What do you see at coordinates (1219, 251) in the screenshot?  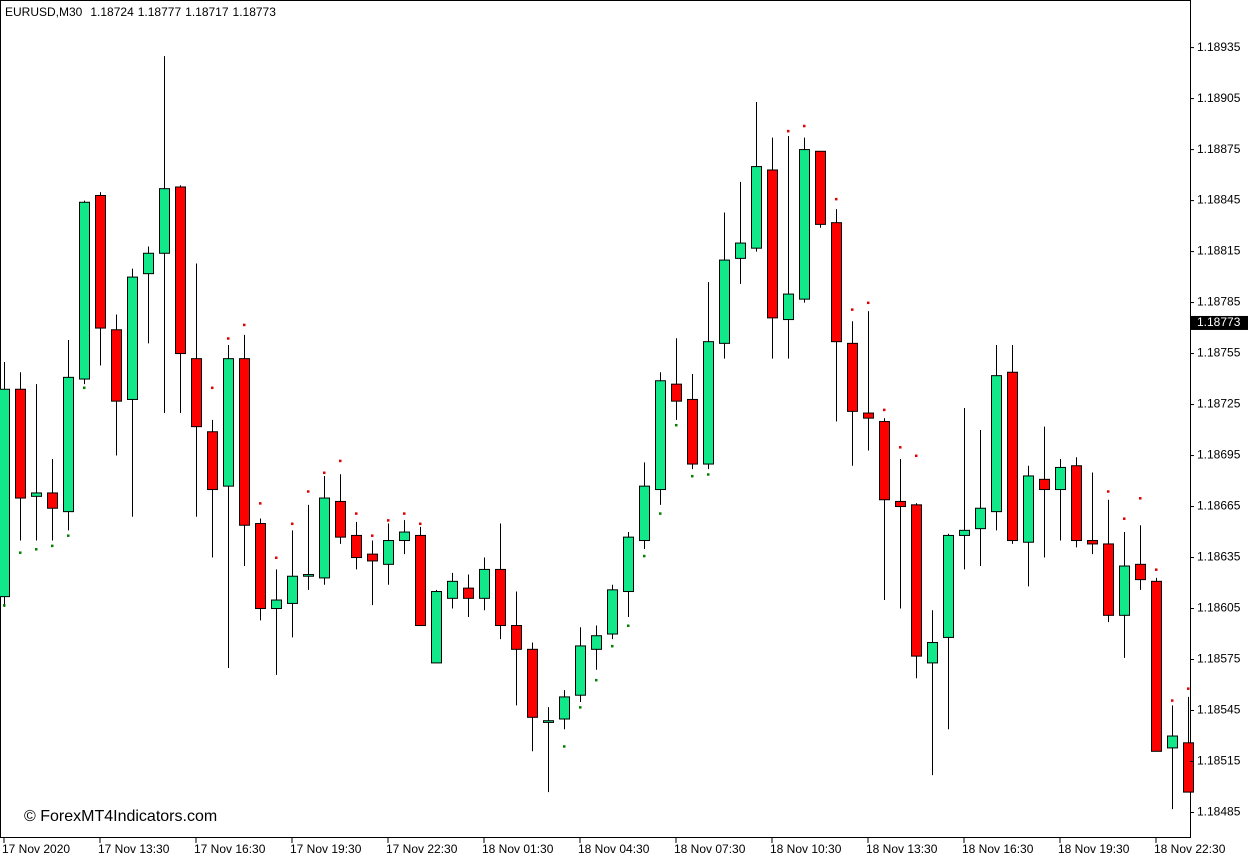 I see `y-tick-label: 1.18815` at bounding box center [1219, 251].